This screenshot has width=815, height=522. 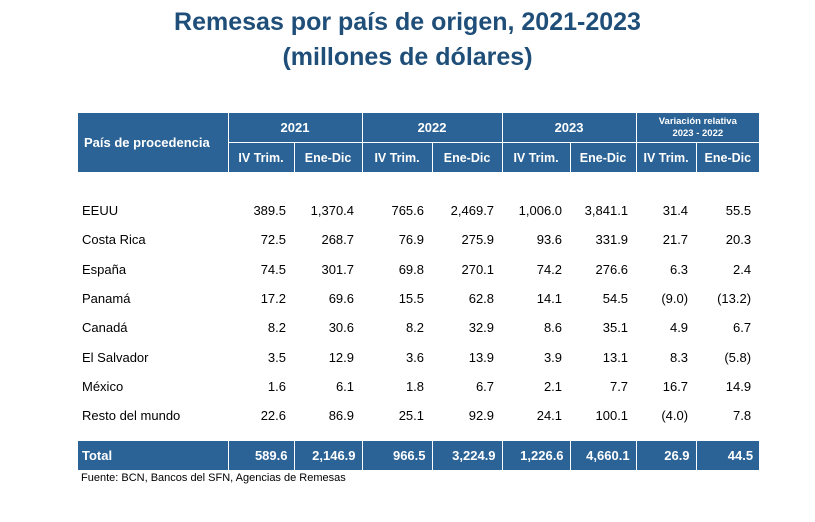 What do you see at coordinates (273, 416) in the screenshot?
I see `value-cell: 22.6` at bounding box center [273, 416].